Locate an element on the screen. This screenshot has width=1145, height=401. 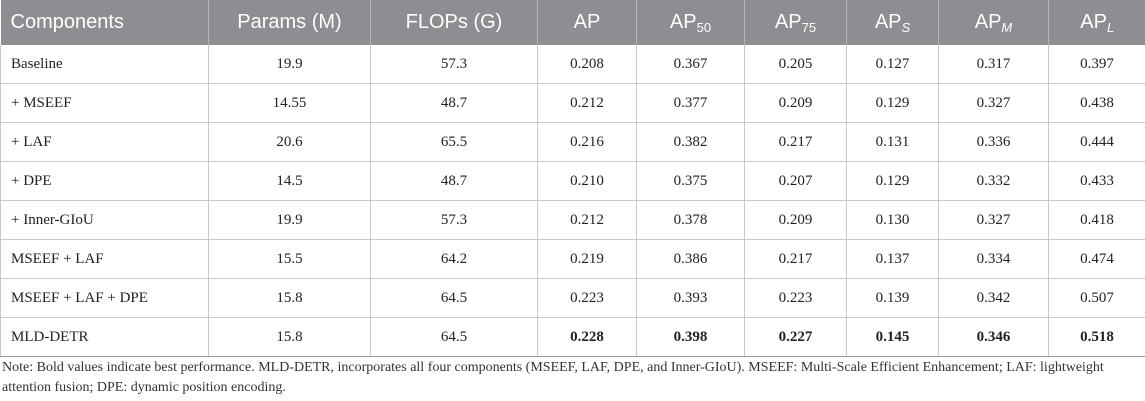
cell-component: + MSEEF is located at coordinates (104, 103).